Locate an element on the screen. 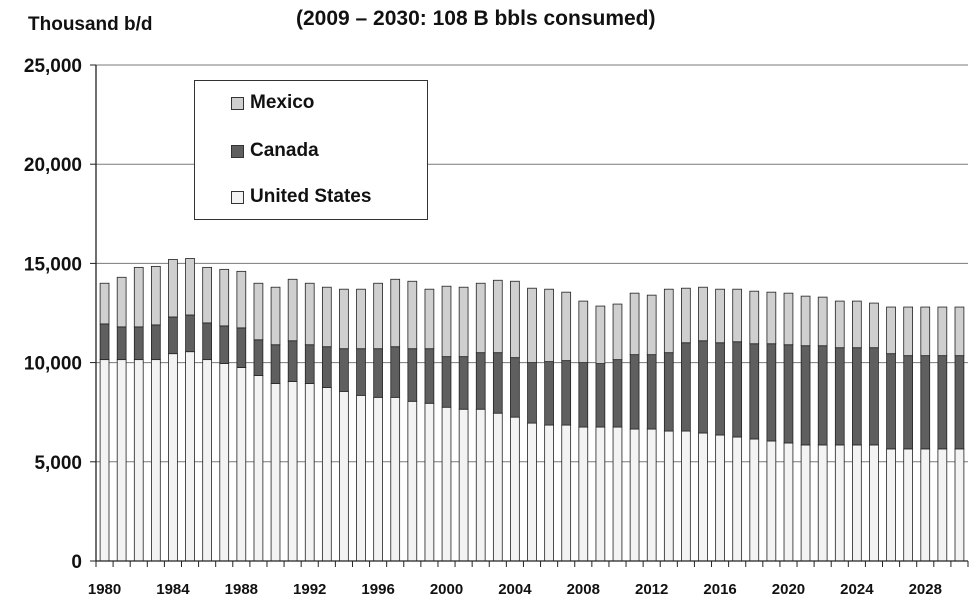 The width and height of the screenshot is (975, 612). x-tick-label: 2016 is located at coordinates (719, 589).